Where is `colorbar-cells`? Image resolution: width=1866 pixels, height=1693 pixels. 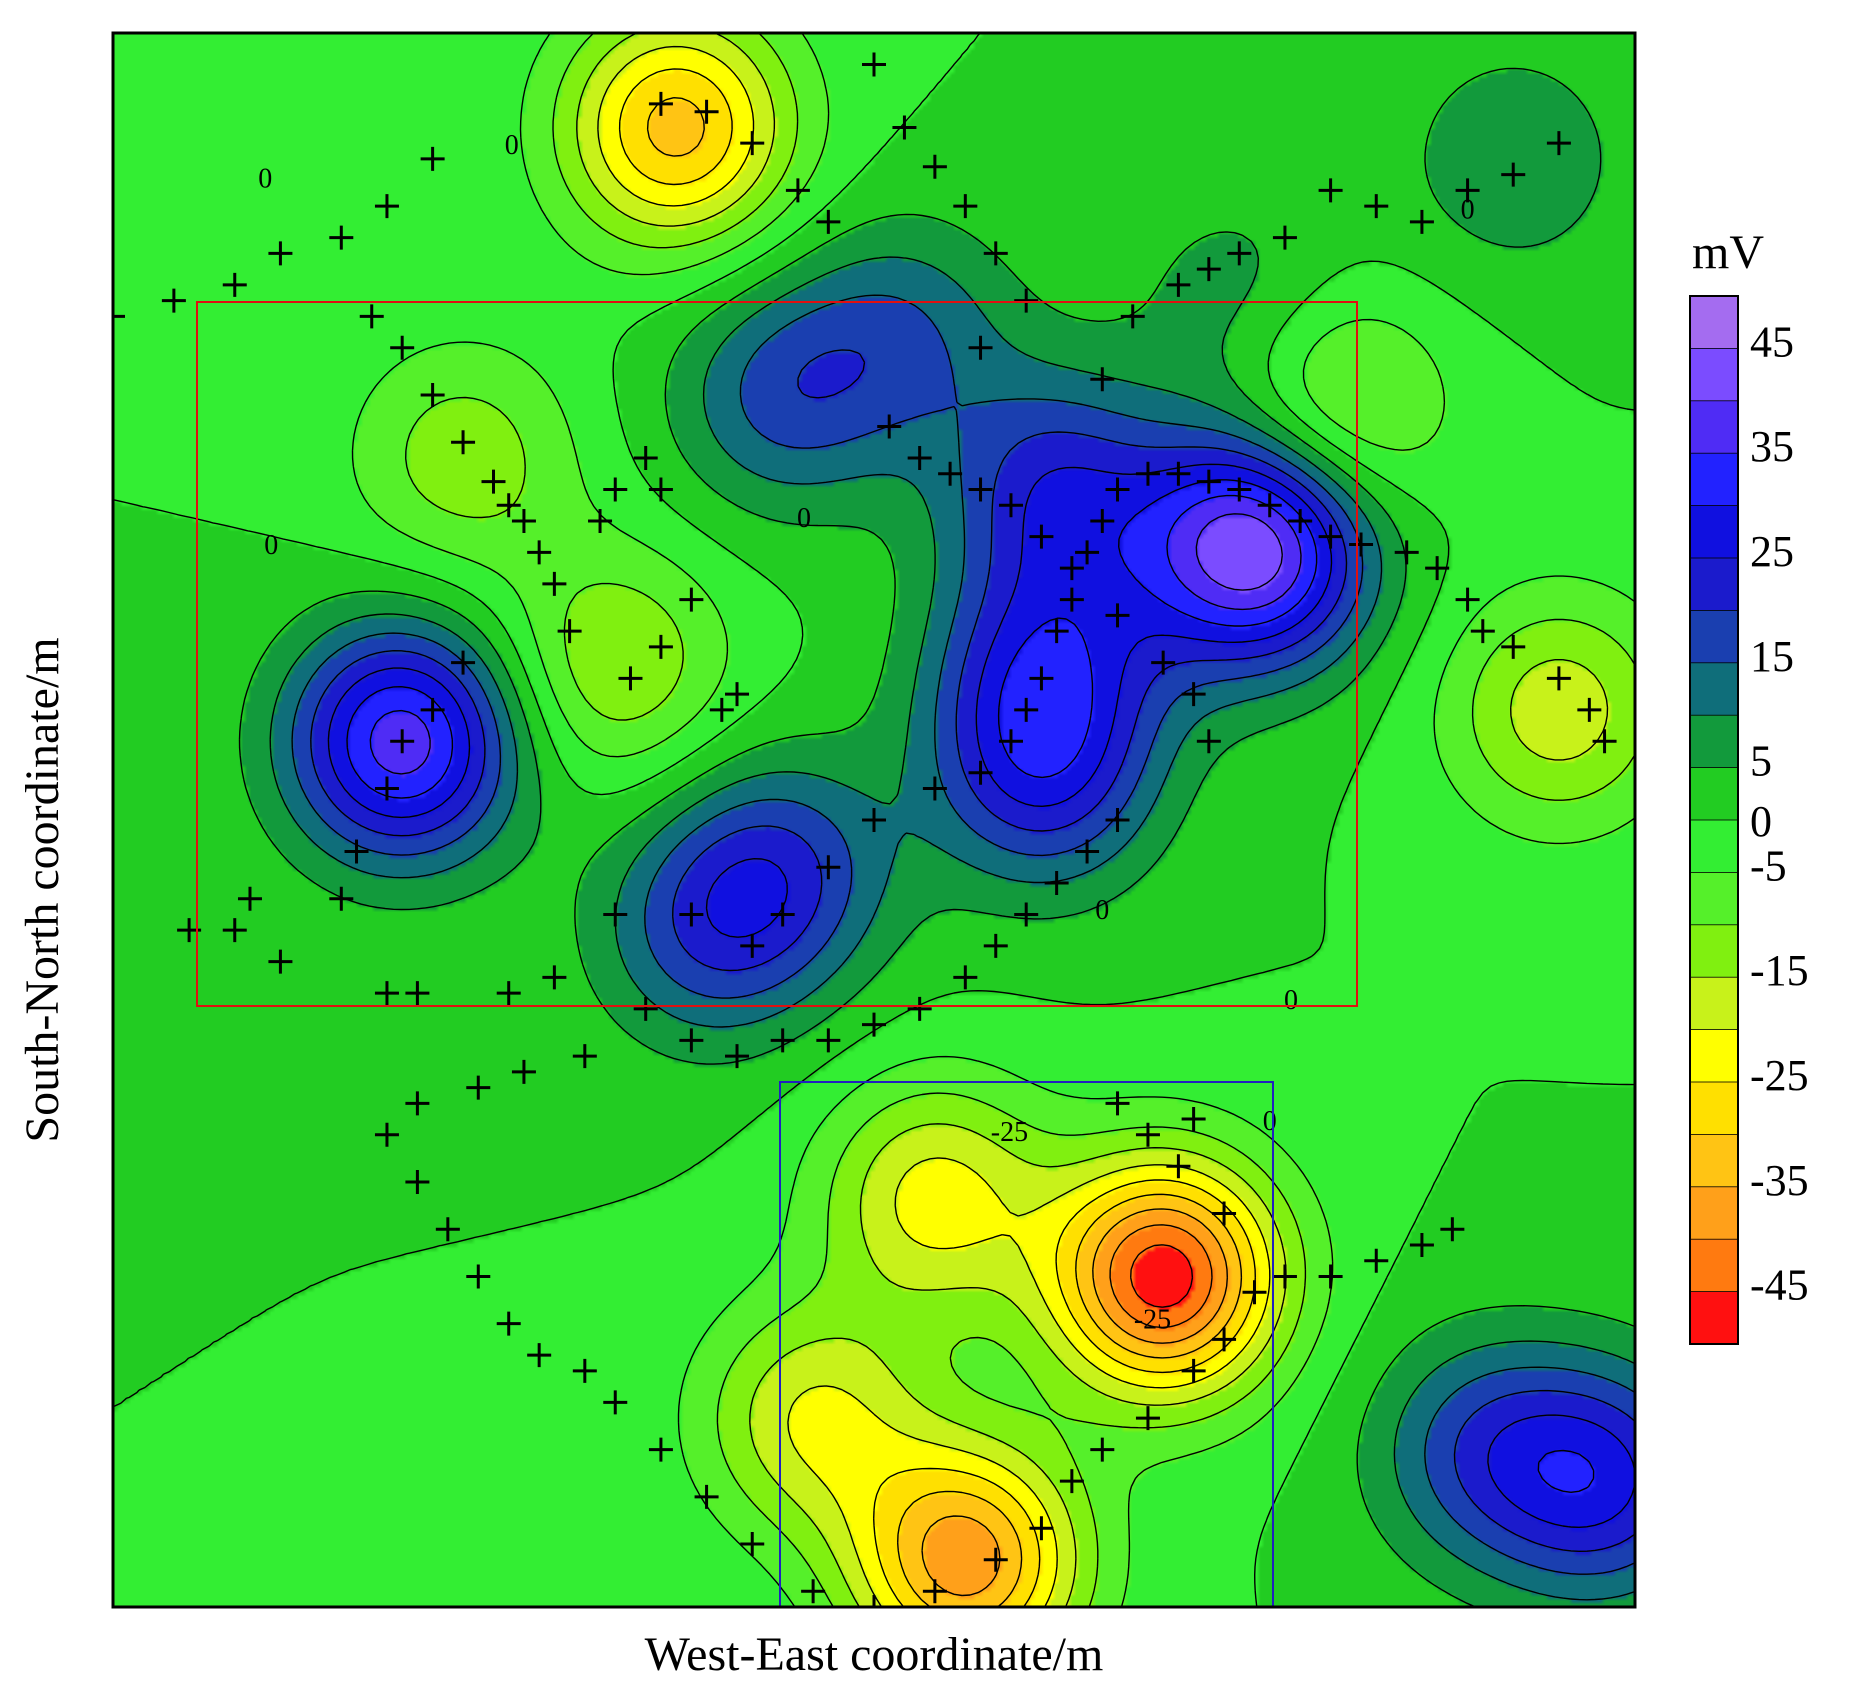 colorbar-cells is located at coordinates (1714, 820).